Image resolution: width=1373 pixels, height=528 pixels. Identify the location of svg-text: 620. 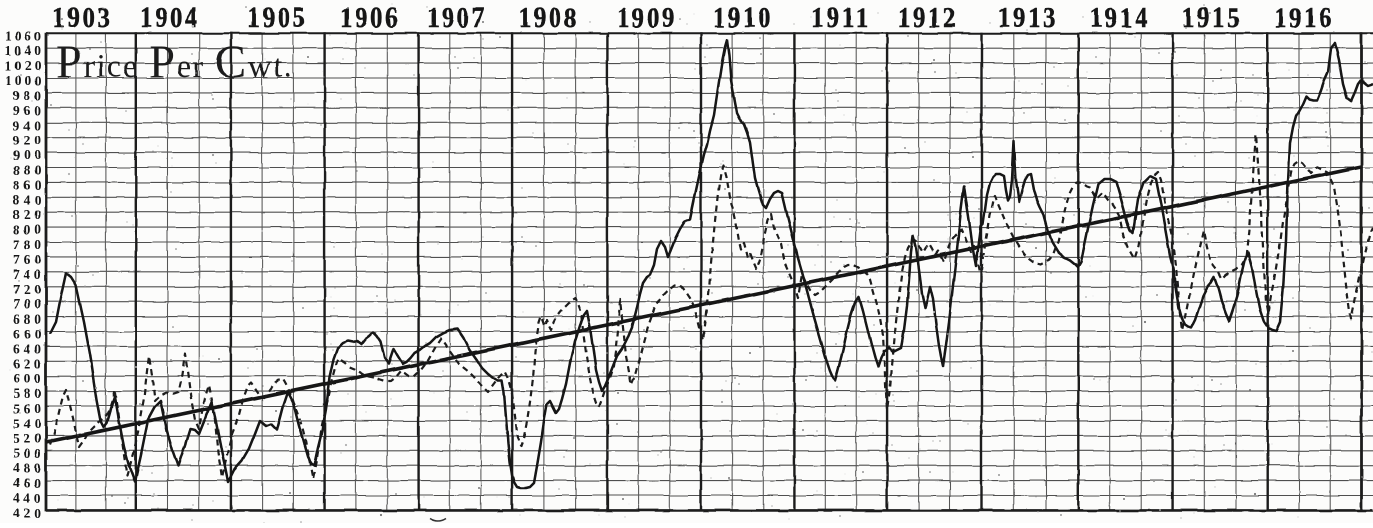
(27, 363).